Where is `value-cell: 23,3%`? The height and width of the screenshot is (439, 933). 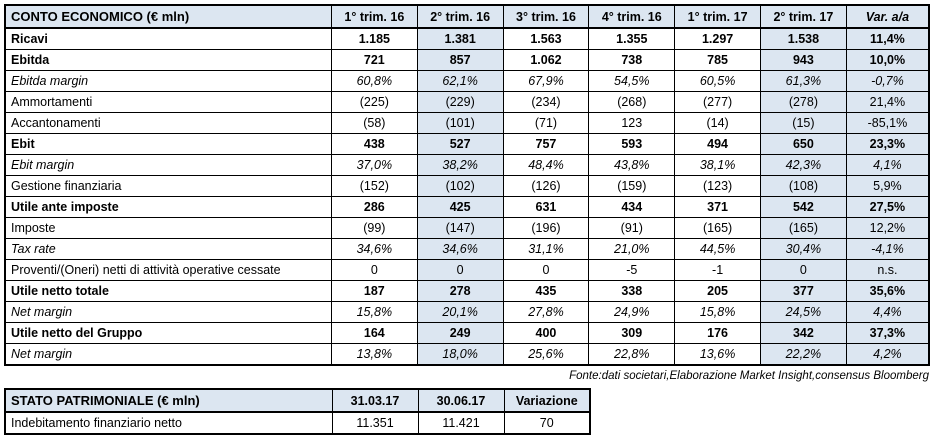
value-cell: 23,3% is located at coordinates (887, 144).